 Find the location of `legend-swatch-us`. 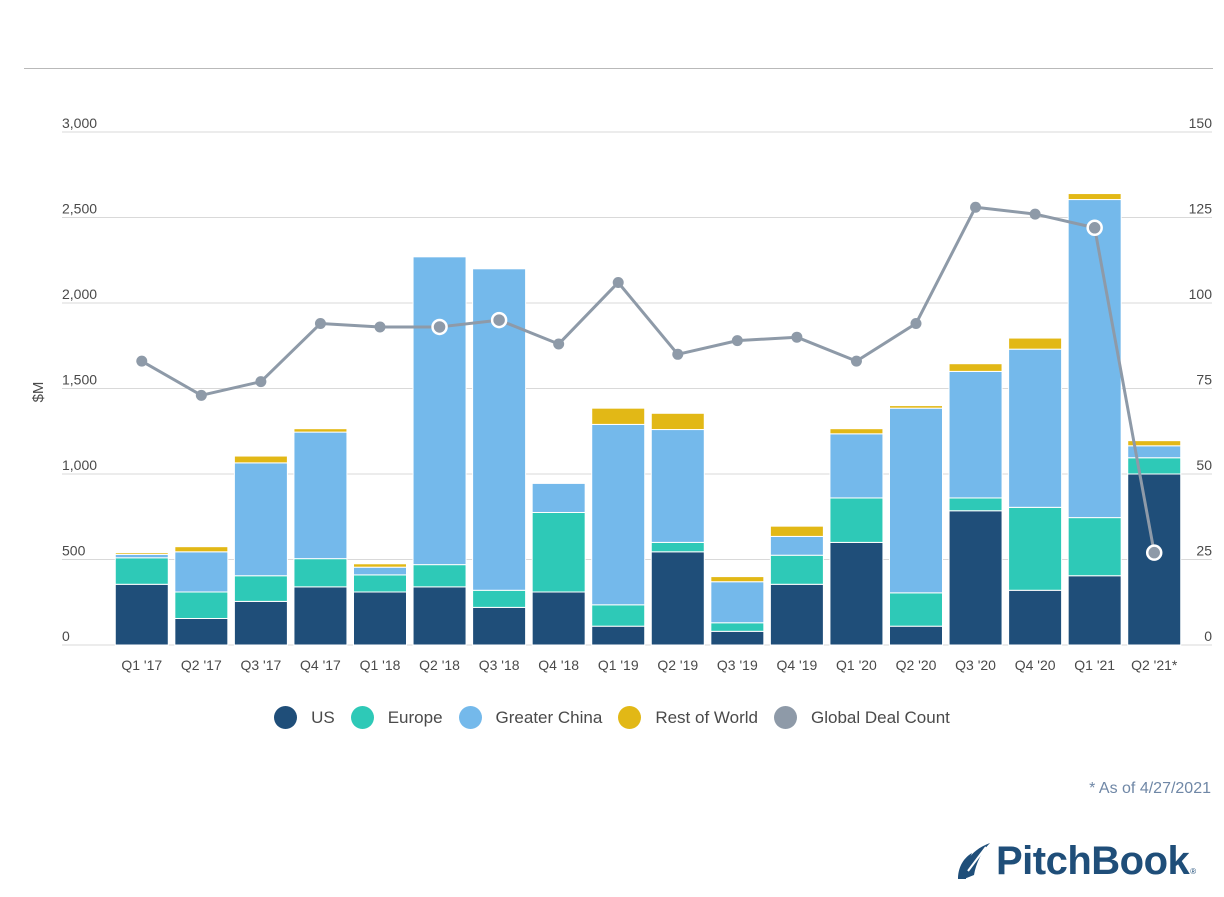

legend-swatch-us is located at coordinates (286, 717).